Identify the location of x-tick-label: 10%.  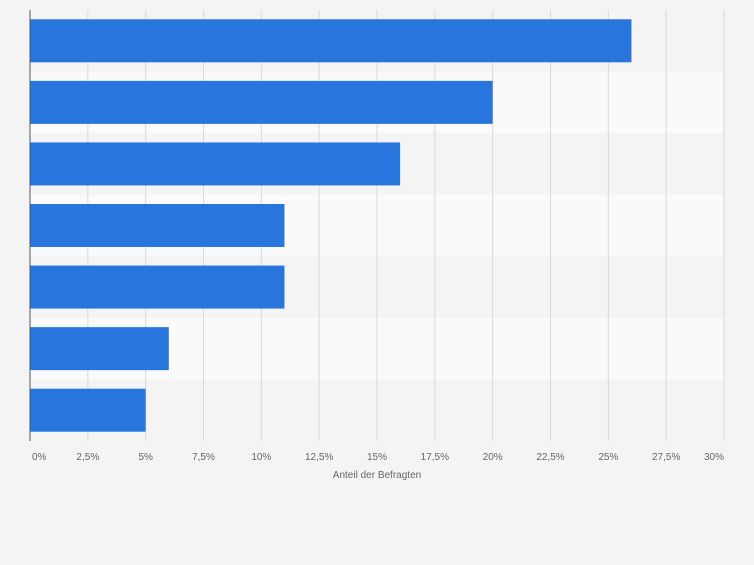
(261, 457).